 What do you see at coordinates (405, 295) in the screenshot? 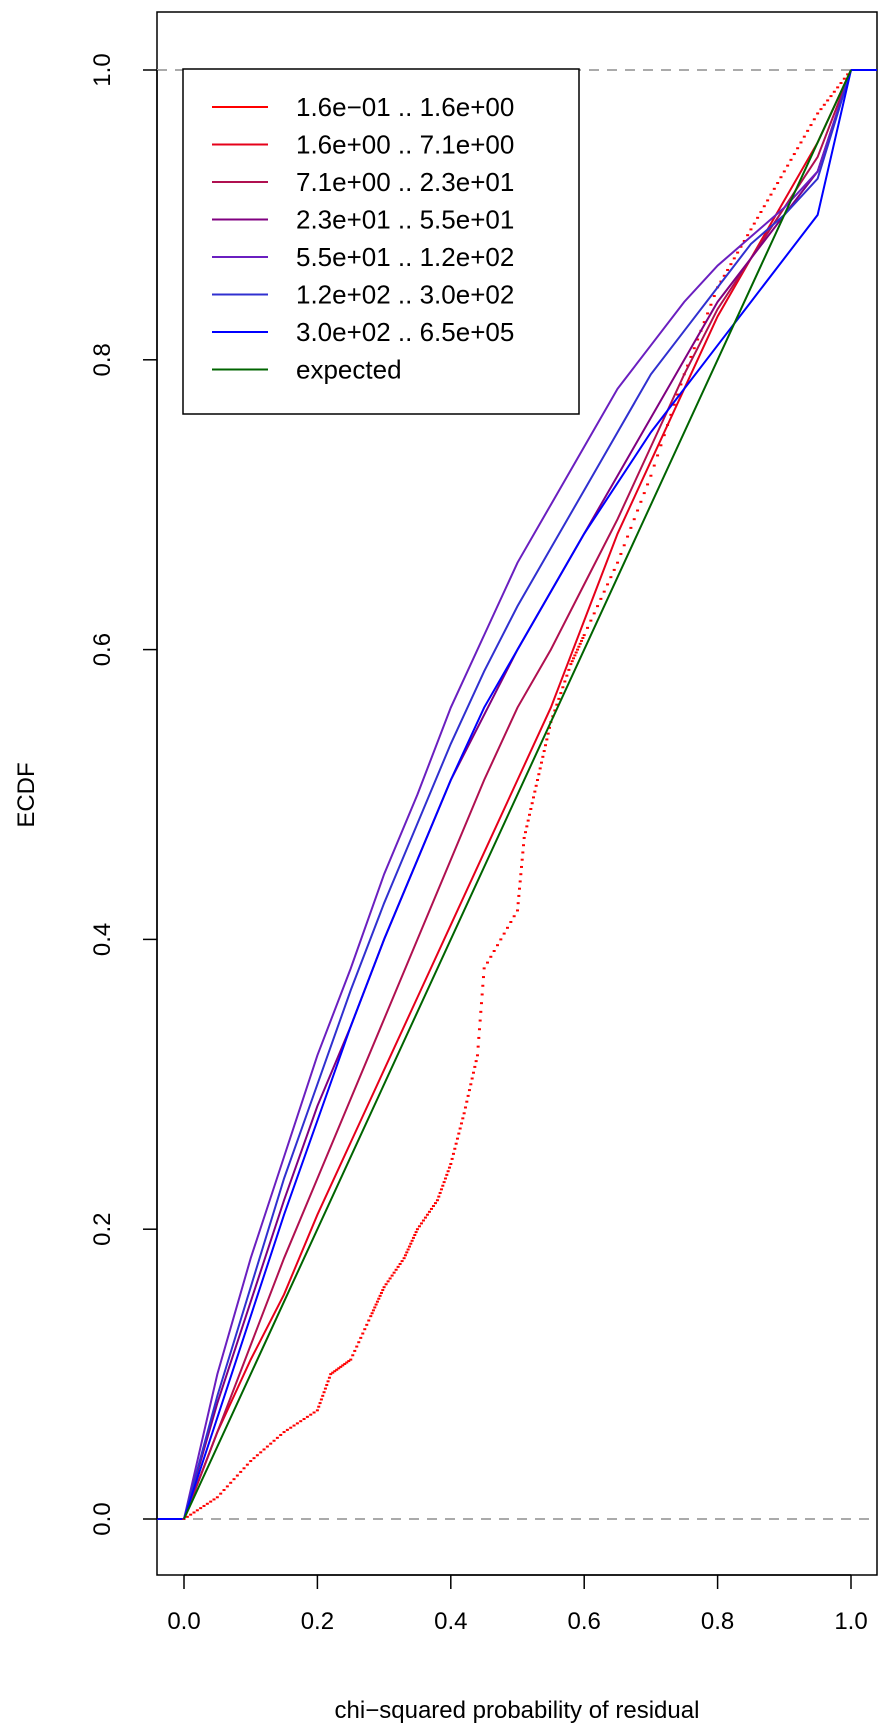
I see `legend-label: 1.2e+02 .. 3.0e+02` at bounding box center [405, 295].